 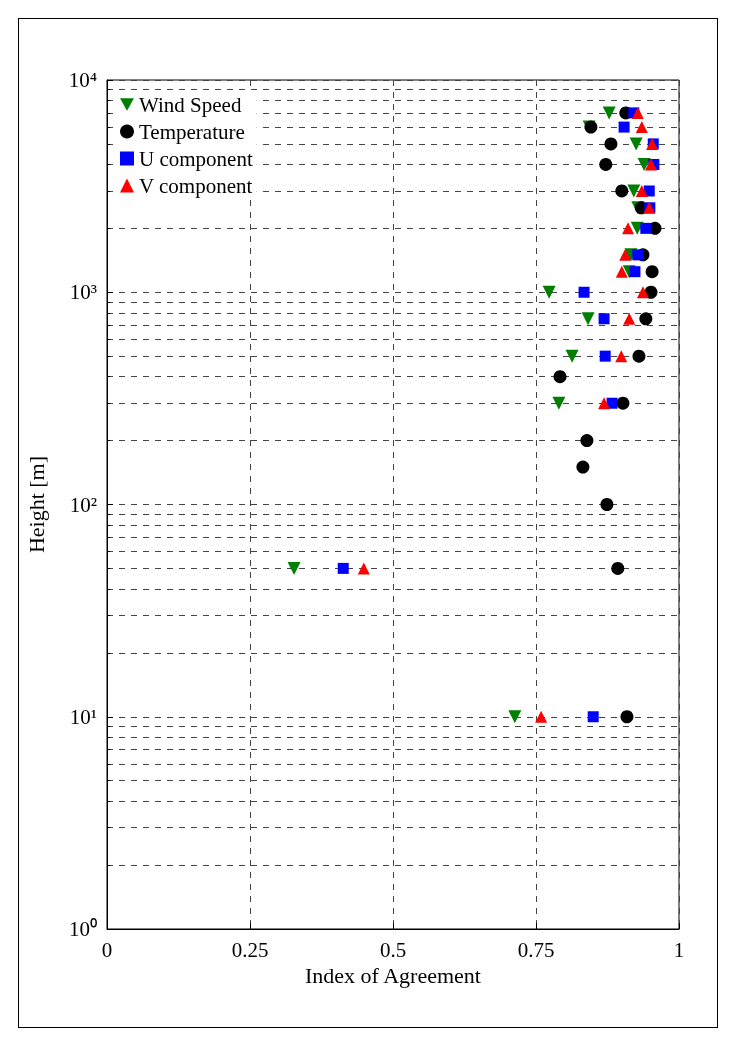 I want to click on y-tick-label: 10², so click(x=83, y=504).